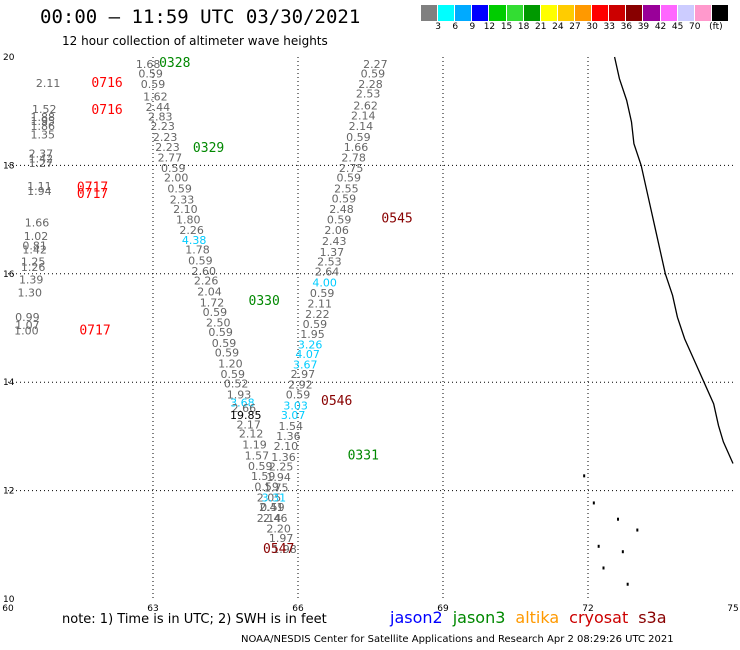  Describe the element at coordinates (9, 383) in the screenshot. I see `lat-tick-label: 14` at that location.